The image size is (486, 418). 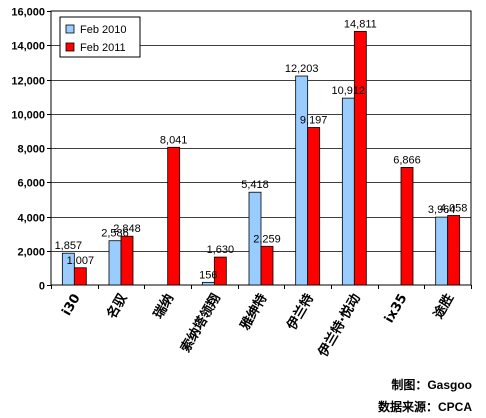 I want to click on data-label: 2,586, so click(x=115, y=234).